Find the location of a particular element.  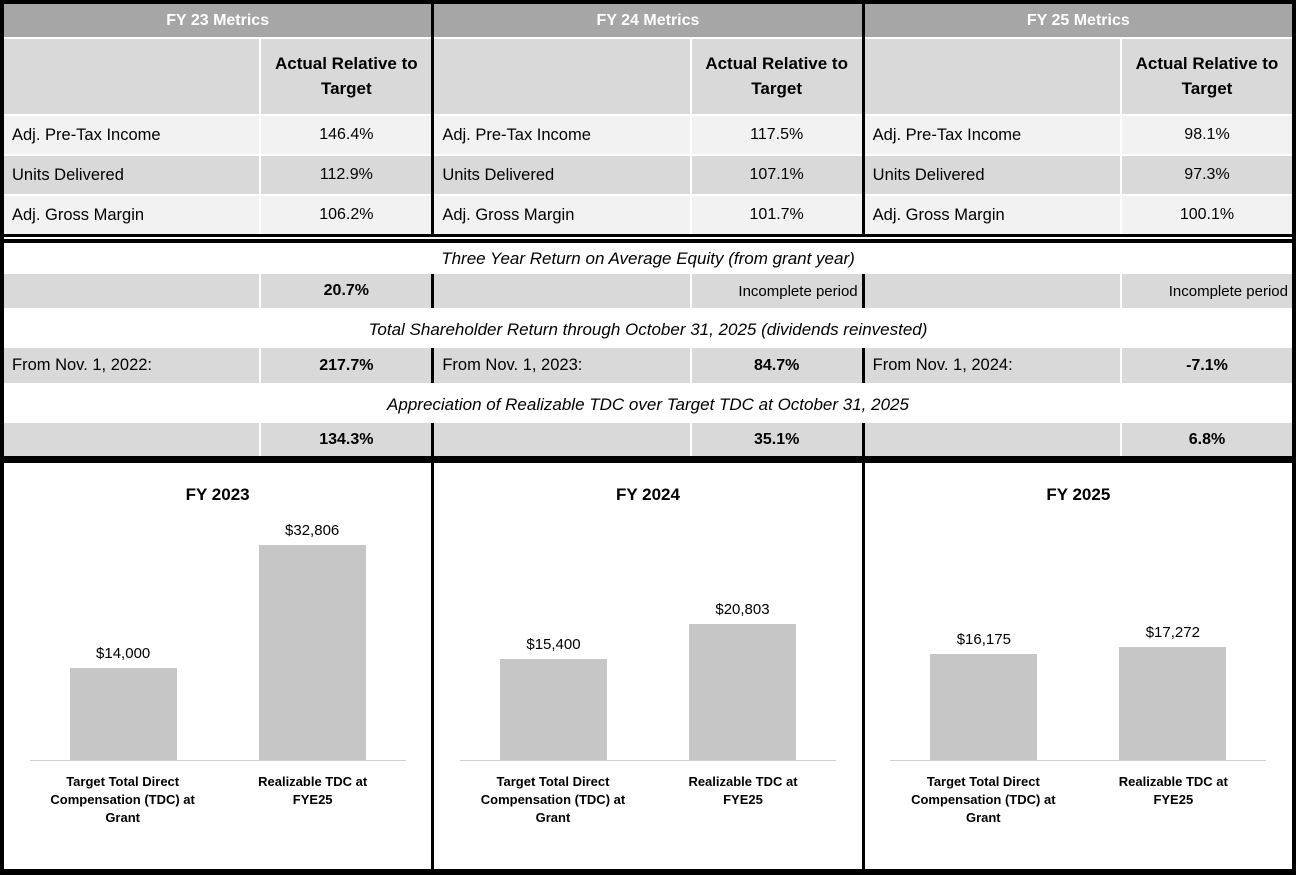

tsr-value-fy24: 84.7% is located at coordinates (776, 365).